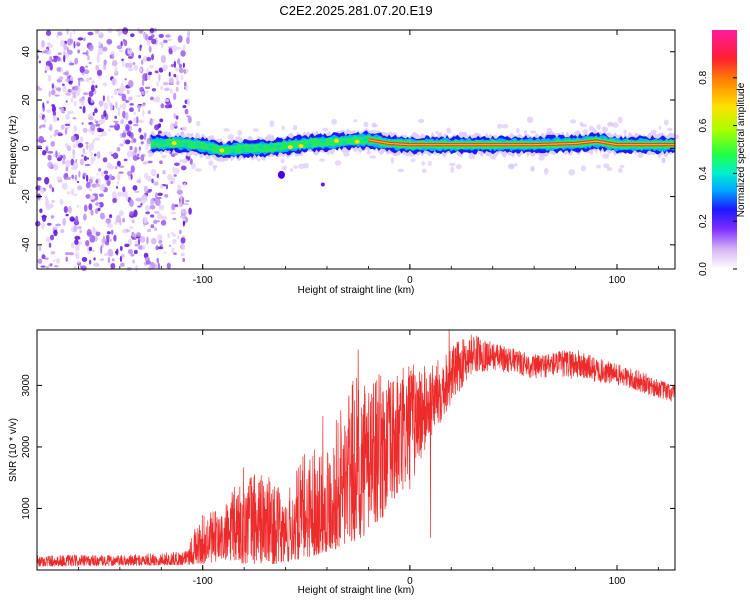 This screenshot has height=600, width=750. I want to click on snr-y-tick-label: 2000, so click(26, 446).